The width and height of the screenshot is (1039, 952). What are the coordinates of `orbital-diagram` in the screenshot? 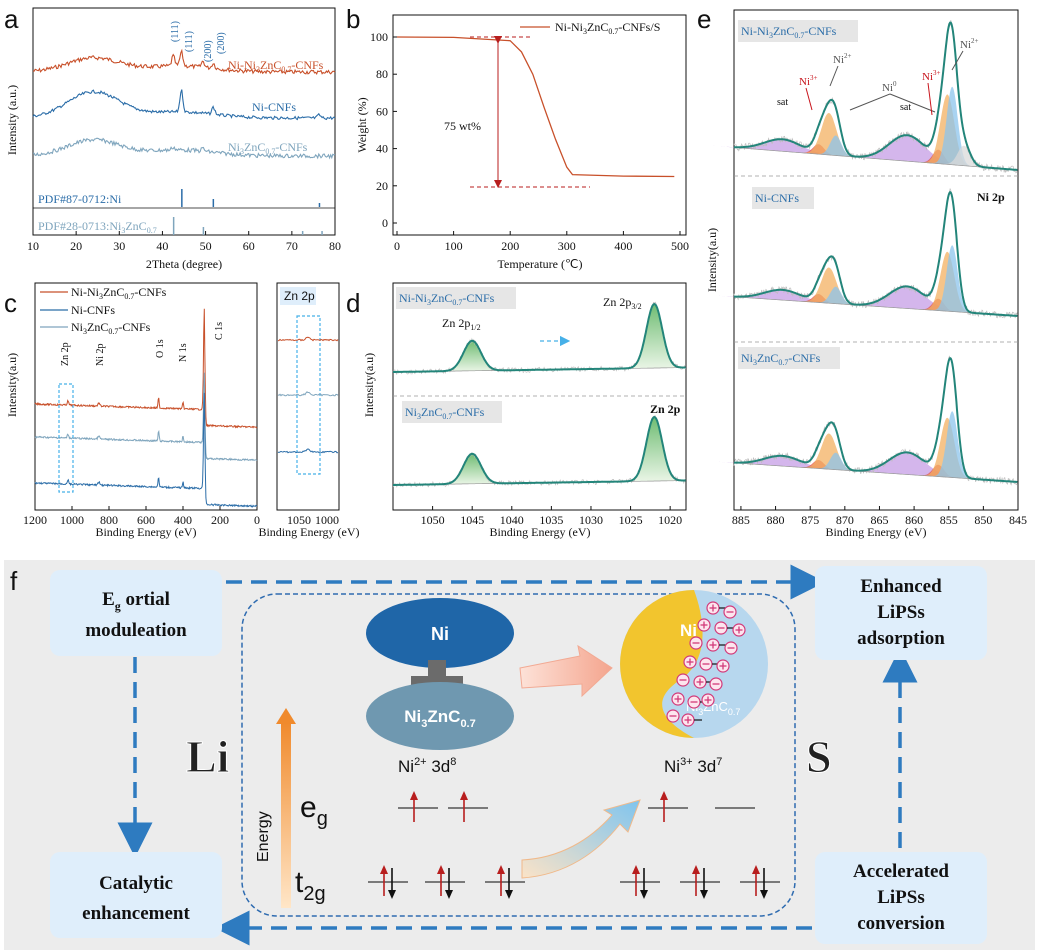 It's located at (574, 845).